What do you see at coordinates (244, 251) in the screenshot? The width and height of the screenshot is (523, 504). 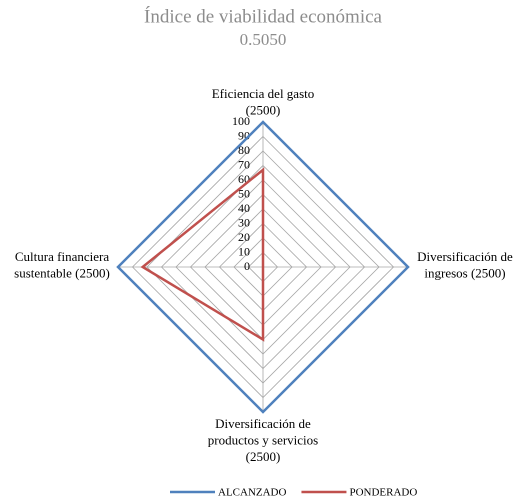 I see `r-tick-label: 10` at bounding box center [244, 251].